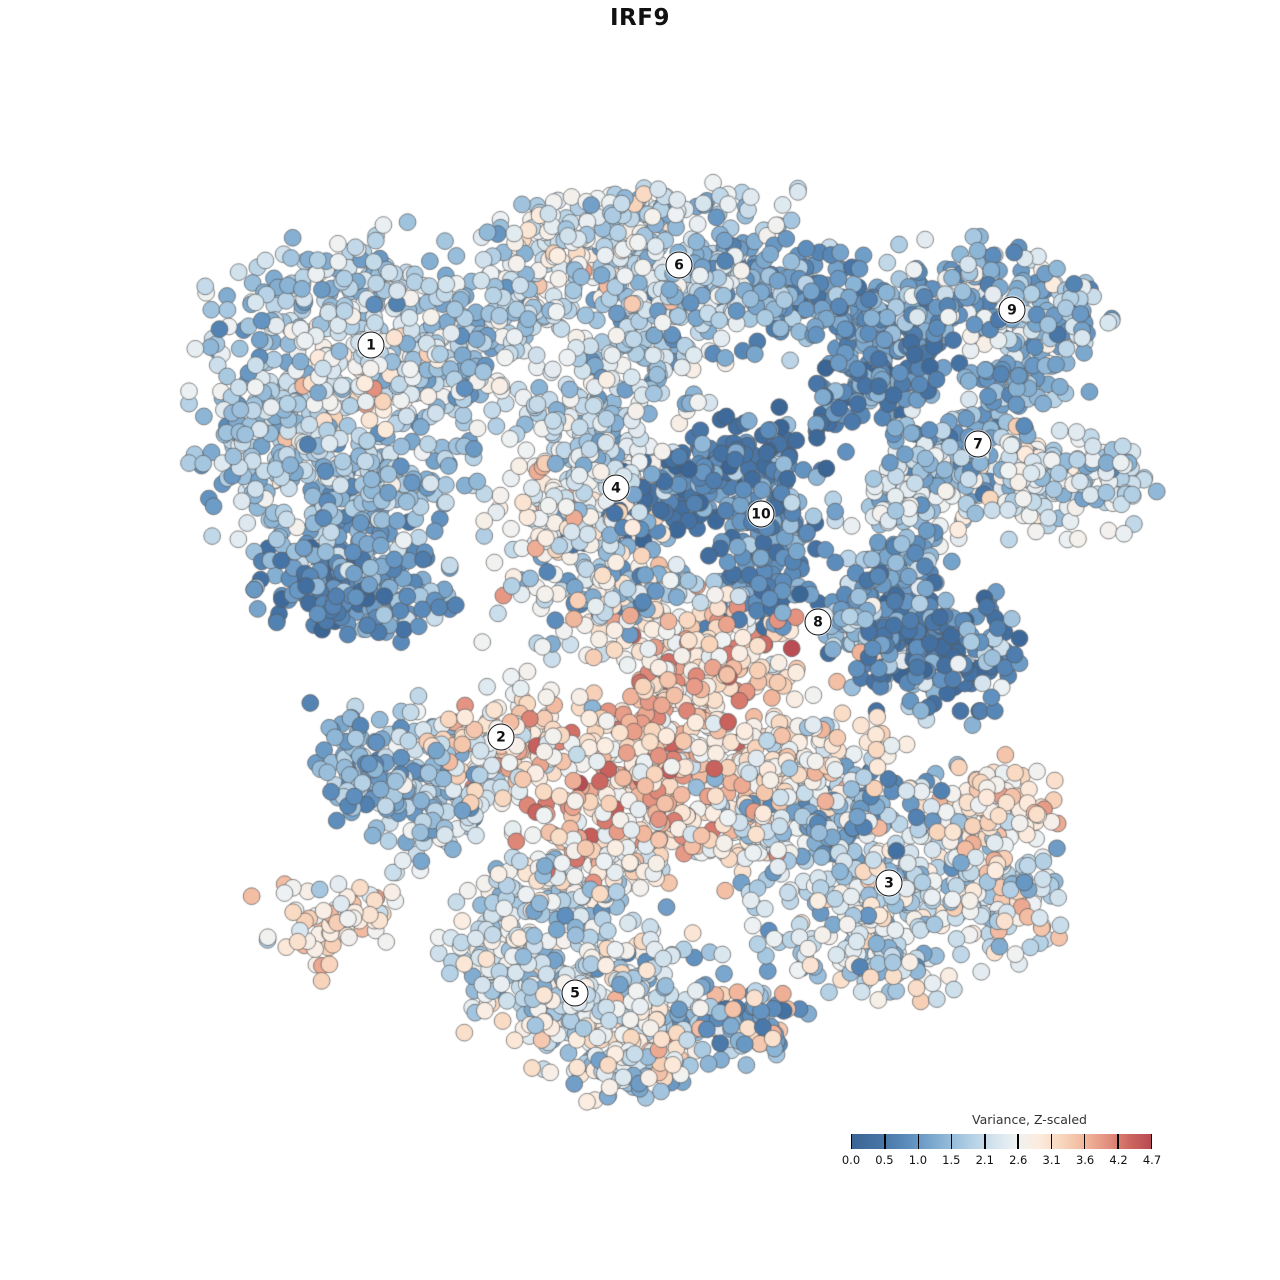 This screenshot has height=1280, width=1280. I want to click on cluster-label-8: 8, so click(818, 622).